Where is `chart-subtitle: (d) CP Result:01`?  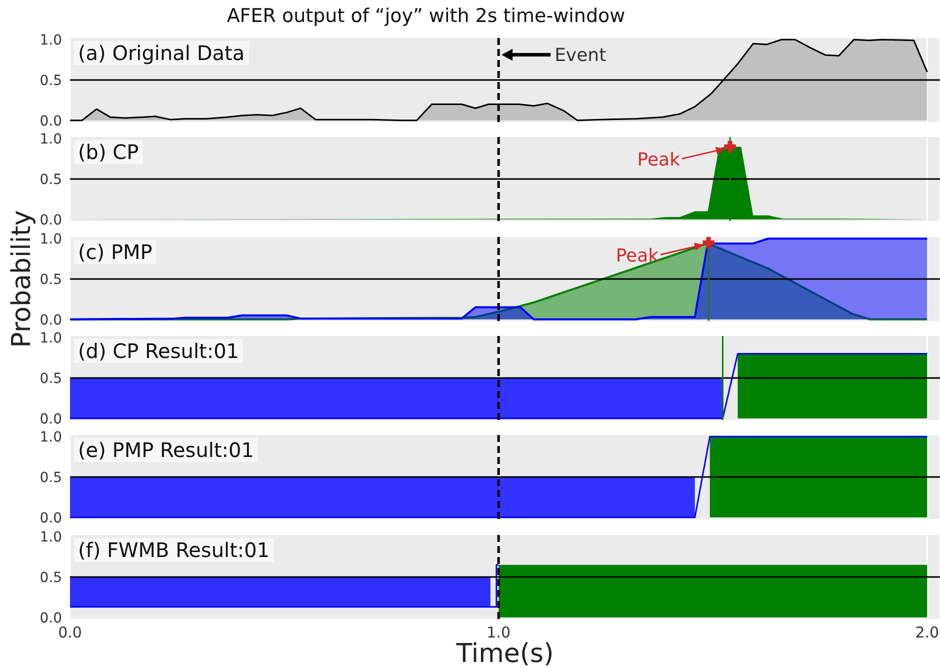 chart-subtitle: (d) CP Result:01 is located at coordinates (159, 351).